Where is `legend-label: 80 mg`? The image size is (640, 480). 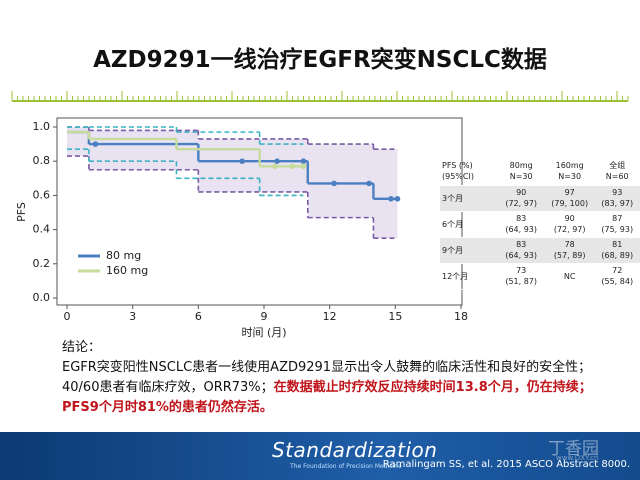
legend-label: 80 mg is located at coordinates (123, 255).